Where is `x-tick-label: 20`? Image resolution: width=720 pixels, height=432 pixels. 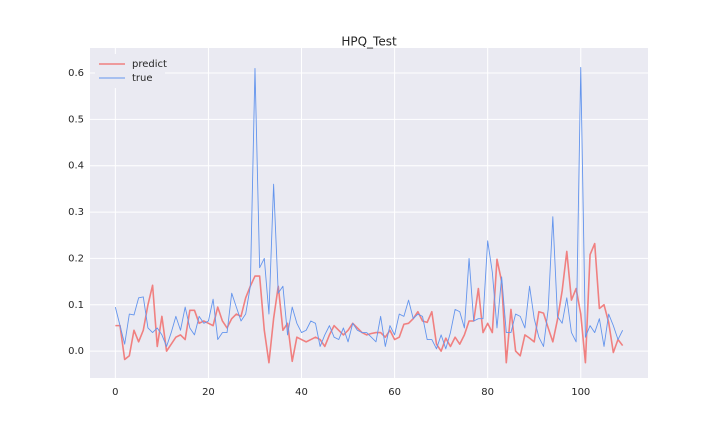 x-tick-label: 20 is located at coordinates (208, 392).